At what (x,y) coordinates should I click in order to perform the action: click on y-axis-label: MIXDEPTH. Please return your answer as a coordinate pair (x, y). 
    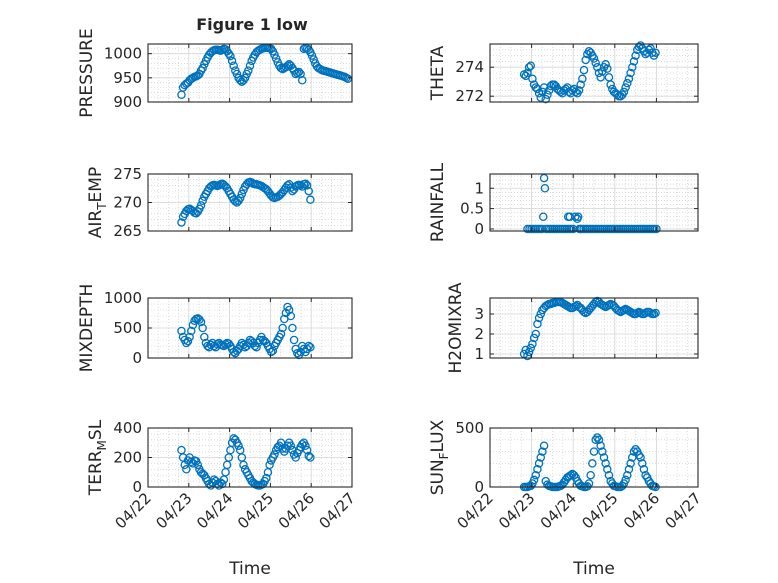
    Looking at the image, I should click on (87, 328).